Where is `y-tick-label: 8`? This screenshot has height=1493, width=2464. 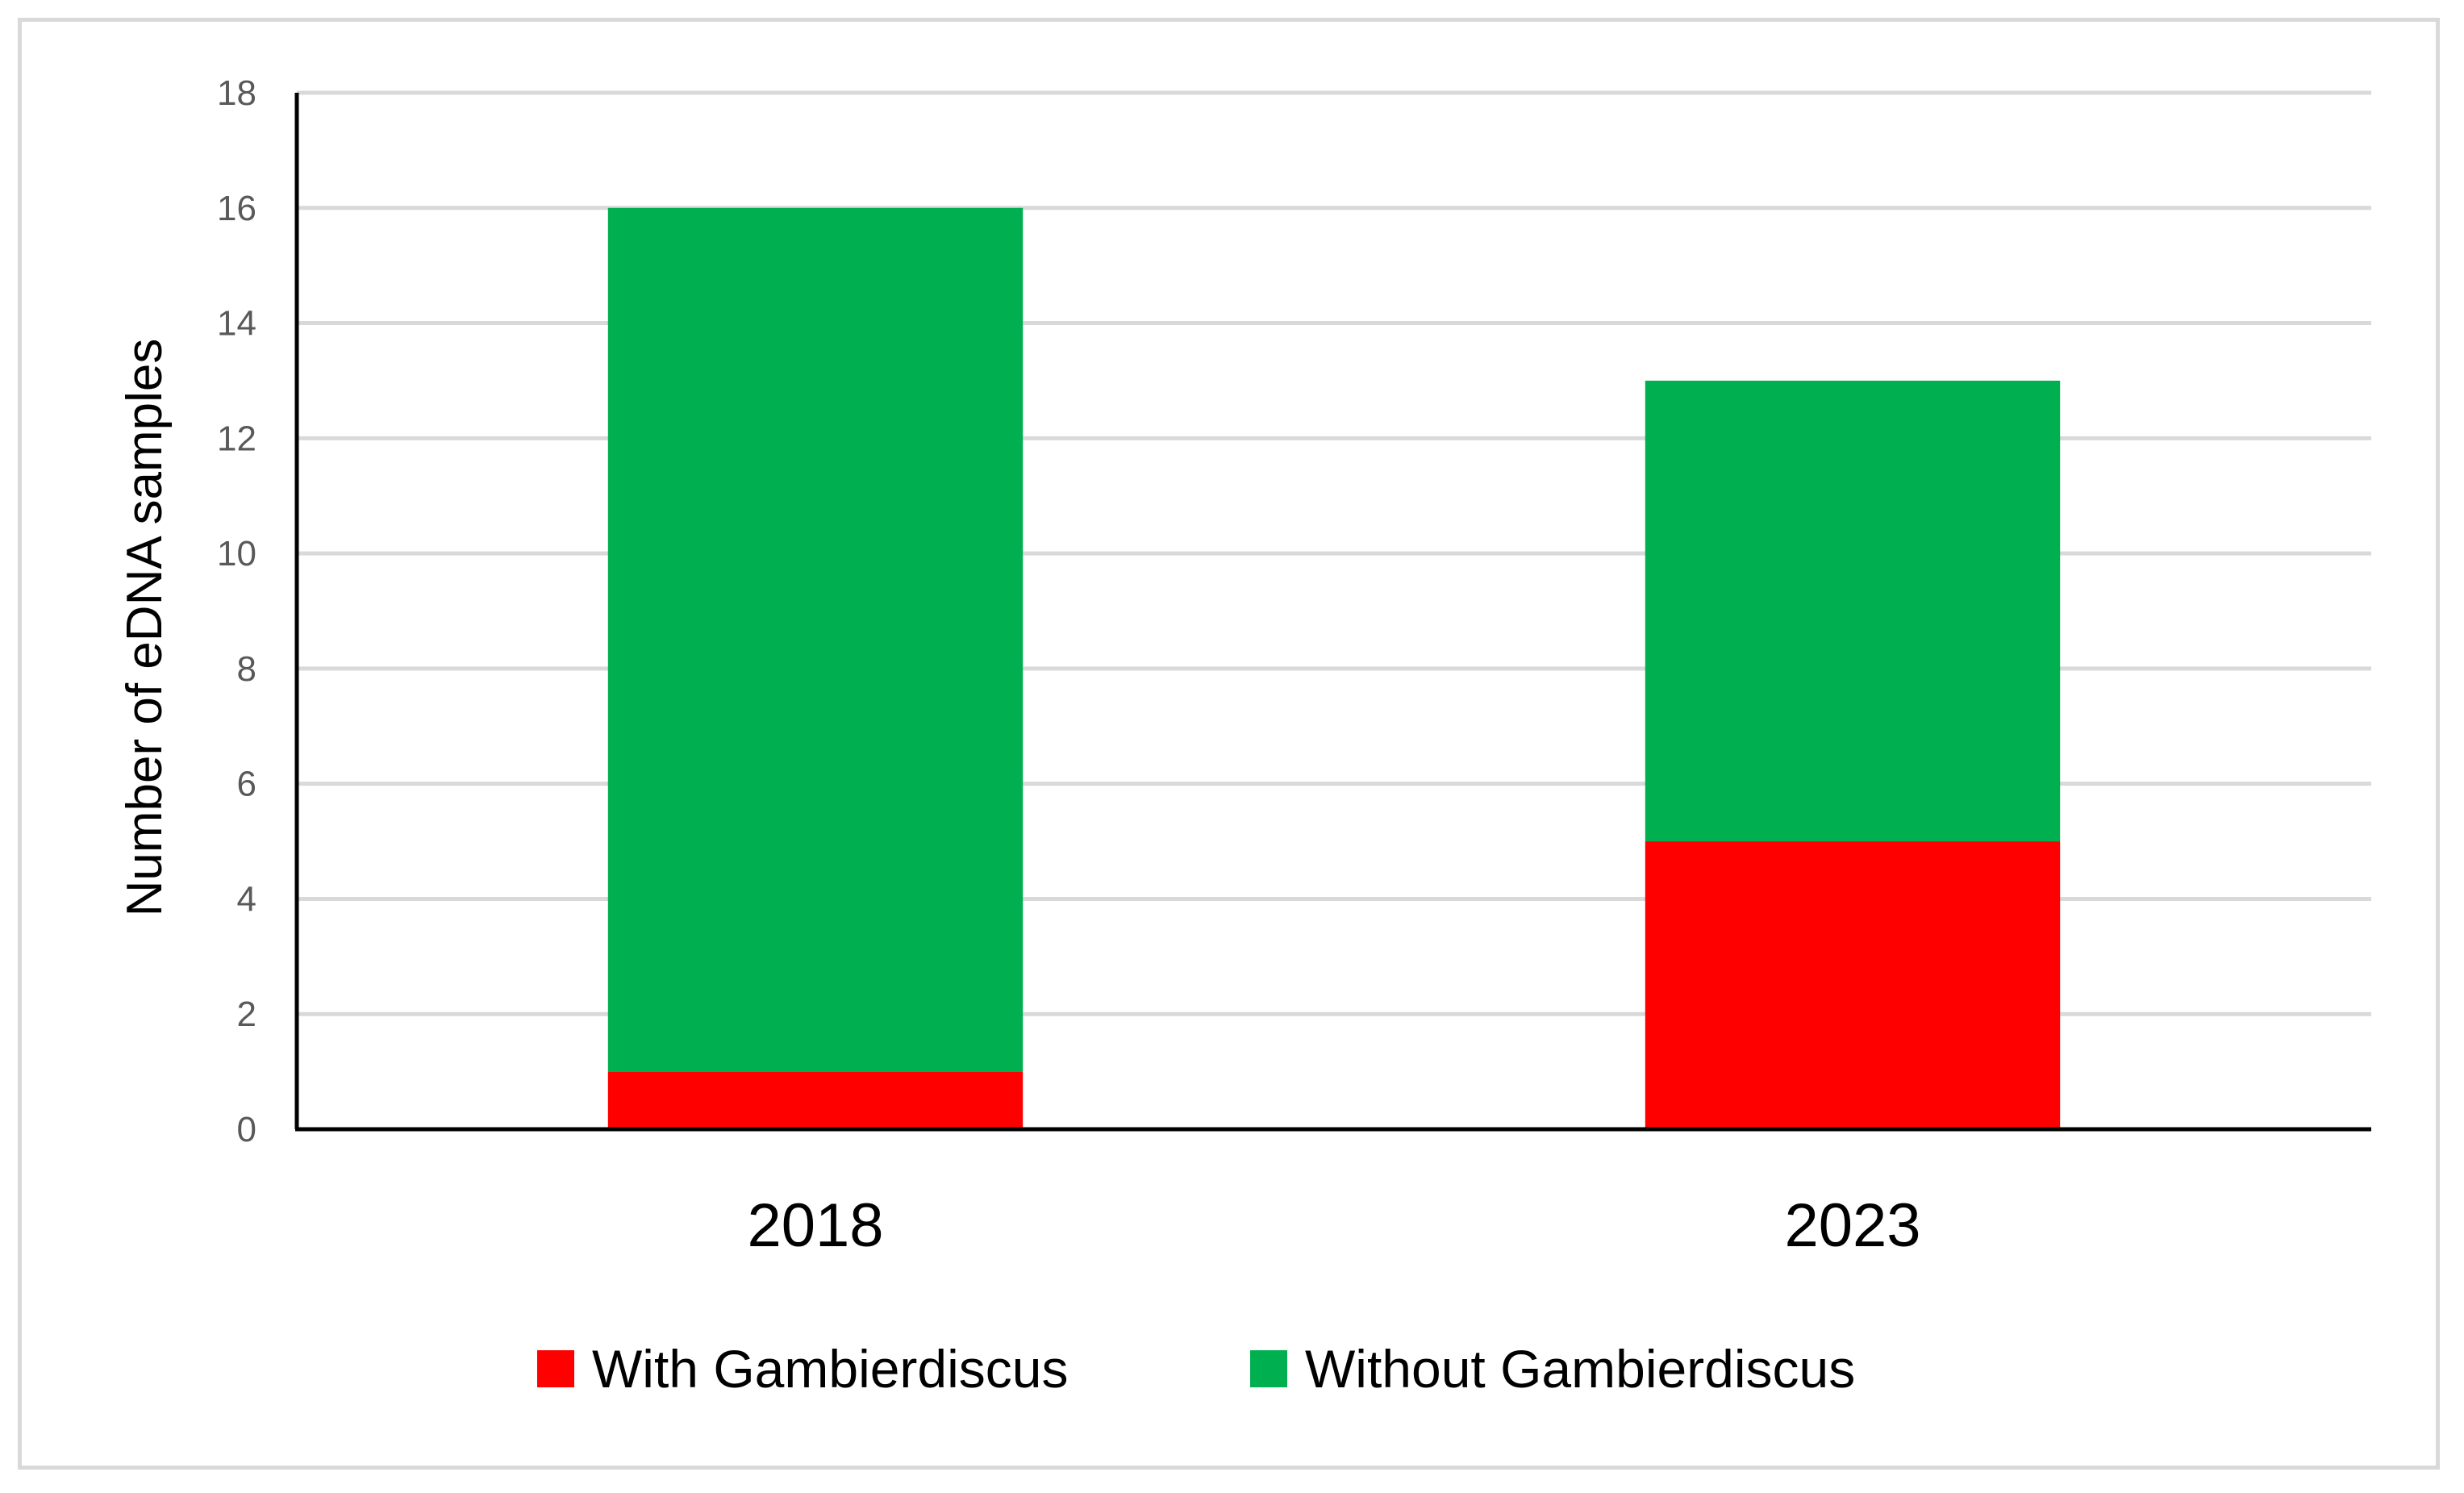 y-tick-label: 8 is located at coordinates (246, 669).